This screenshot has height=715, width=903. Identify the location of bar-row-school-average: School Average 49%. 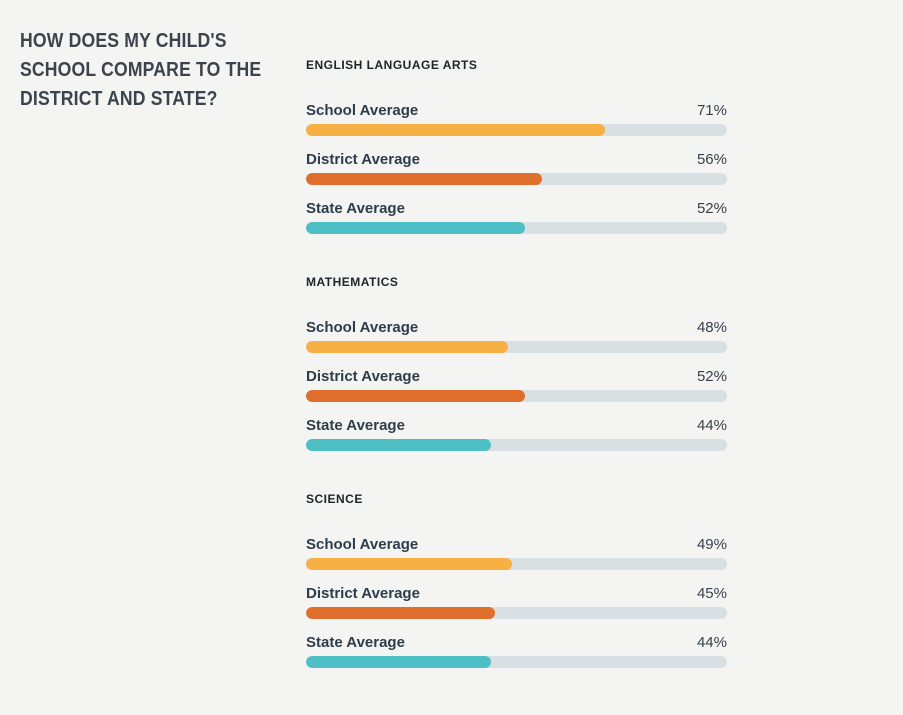
(516, 553).